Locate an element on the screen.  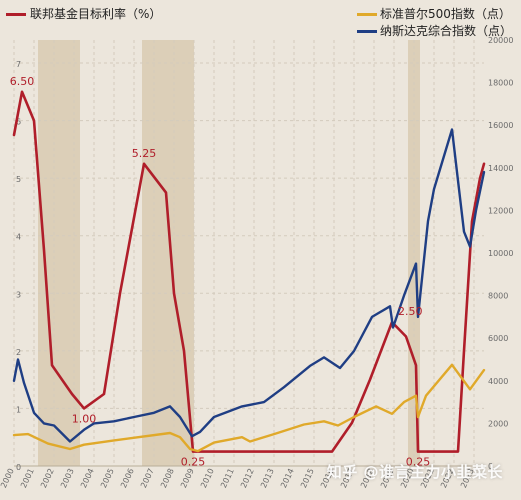
left-tick-label-7: 7 is located at coordinates (18, 64).